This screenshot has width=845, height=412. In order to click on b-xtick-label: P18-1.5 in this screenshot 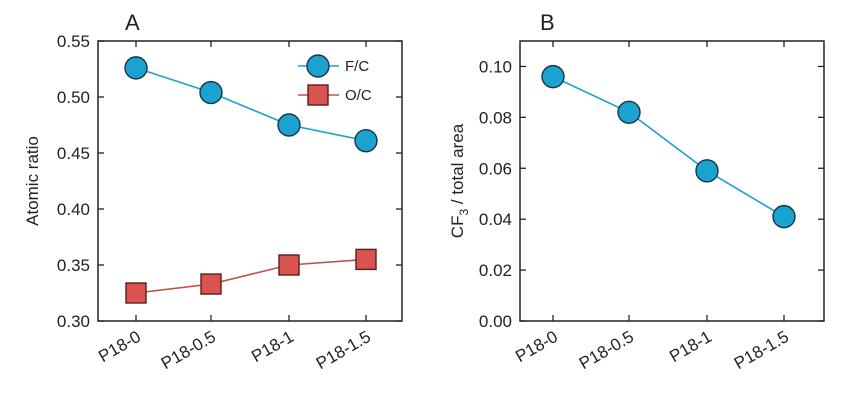, I will do `click(761, 350)`.